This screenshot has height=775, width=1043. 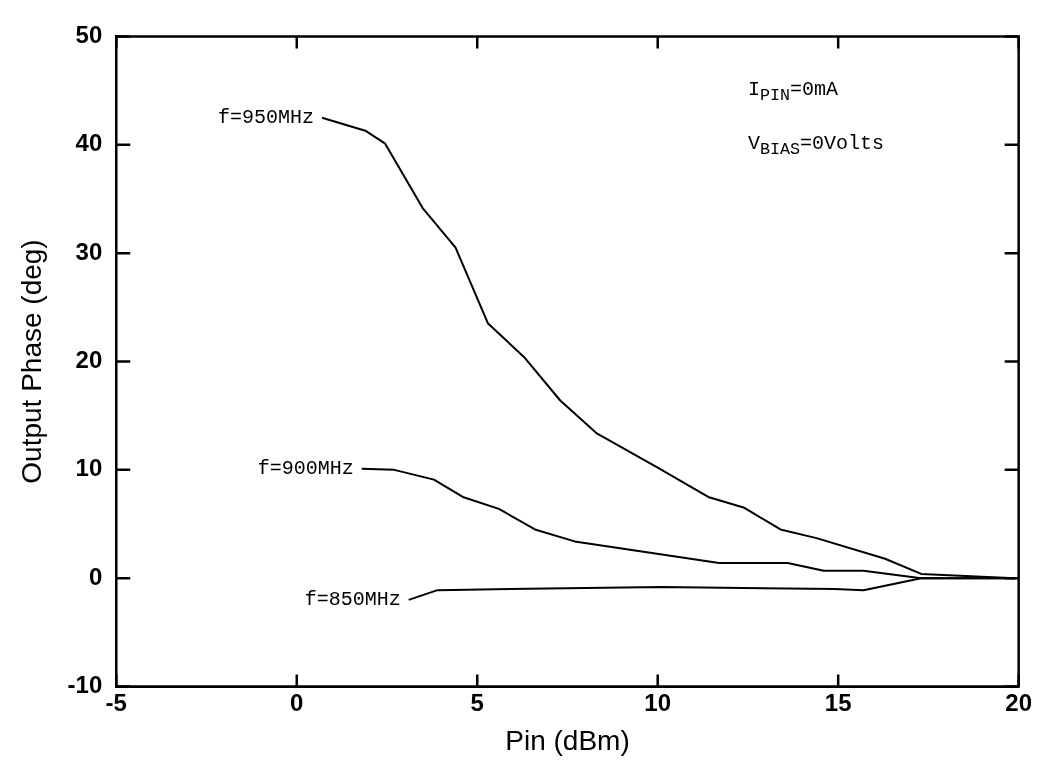 What do you see at coordinates (89, 251) in the screenshot?
I see `y-tick-label: 30` at bounding box center [89, 251].